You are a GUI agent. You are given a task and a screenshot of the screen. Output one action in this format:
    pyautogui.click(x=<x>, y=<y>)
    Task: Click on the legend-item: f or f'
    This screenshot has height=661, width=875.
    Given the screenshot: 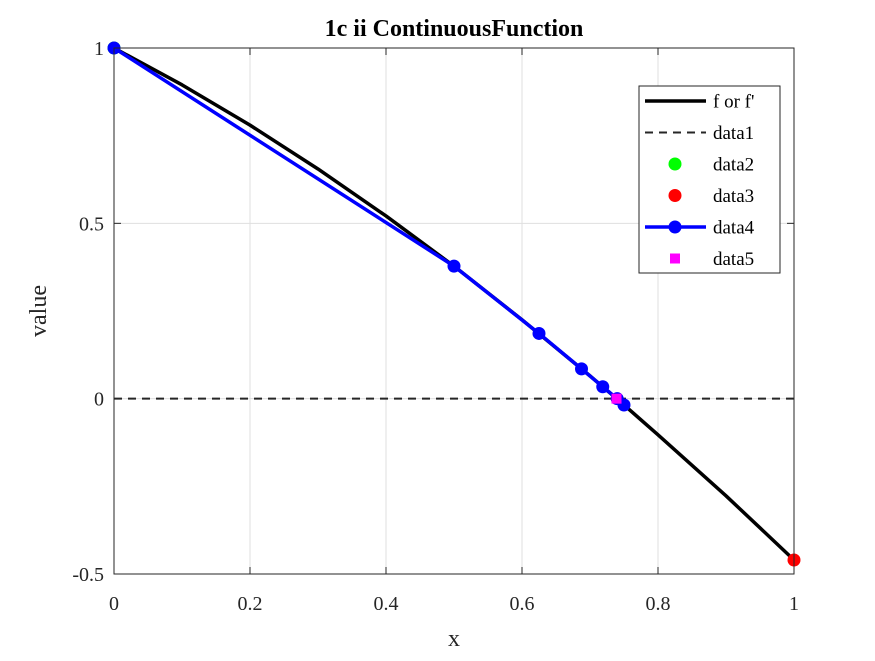 What is the action you would take?
    pyautogui.click(x=699, y=102)
    